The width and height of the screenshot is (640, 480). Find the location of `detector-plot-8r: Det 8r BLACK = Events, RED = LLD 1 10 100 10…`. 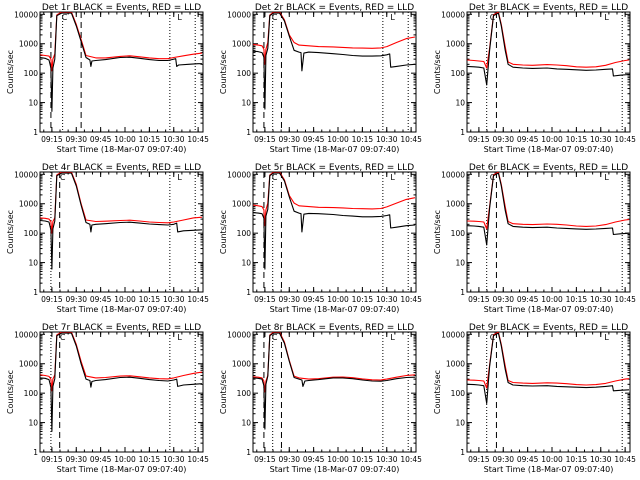

detector-plot-8r: Det 8r BLACK = Events, RED = LLD 1 10 100 10… is located at coordinates (320, 398).